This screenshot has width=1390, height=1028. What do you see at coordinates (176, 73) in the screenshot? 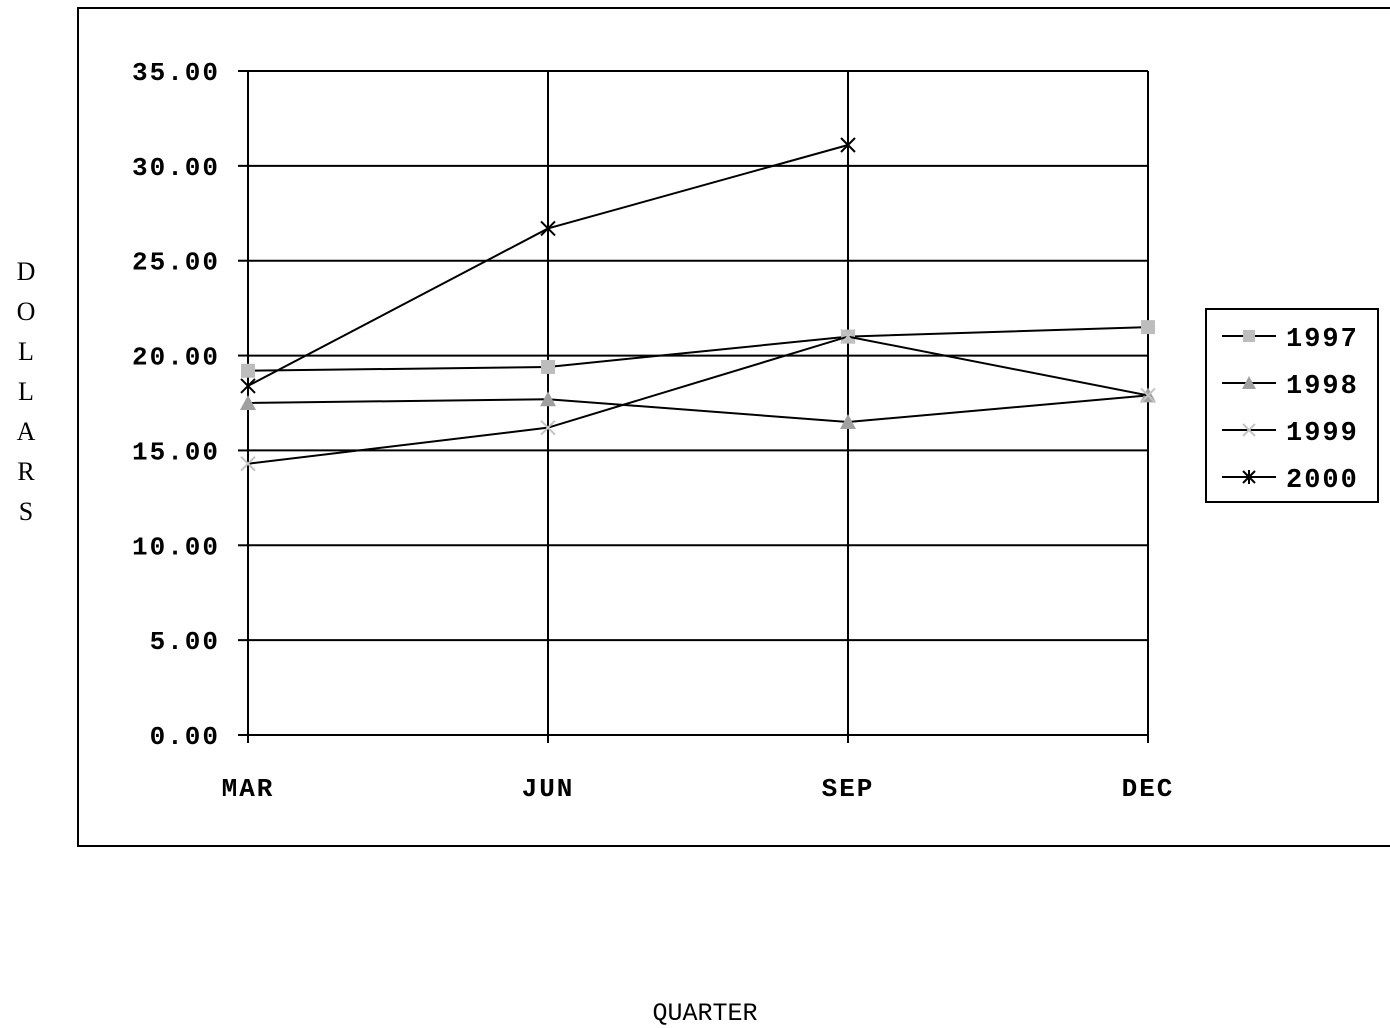
I see `y-tick-label: 35.00` at bounding box center [176, 73].